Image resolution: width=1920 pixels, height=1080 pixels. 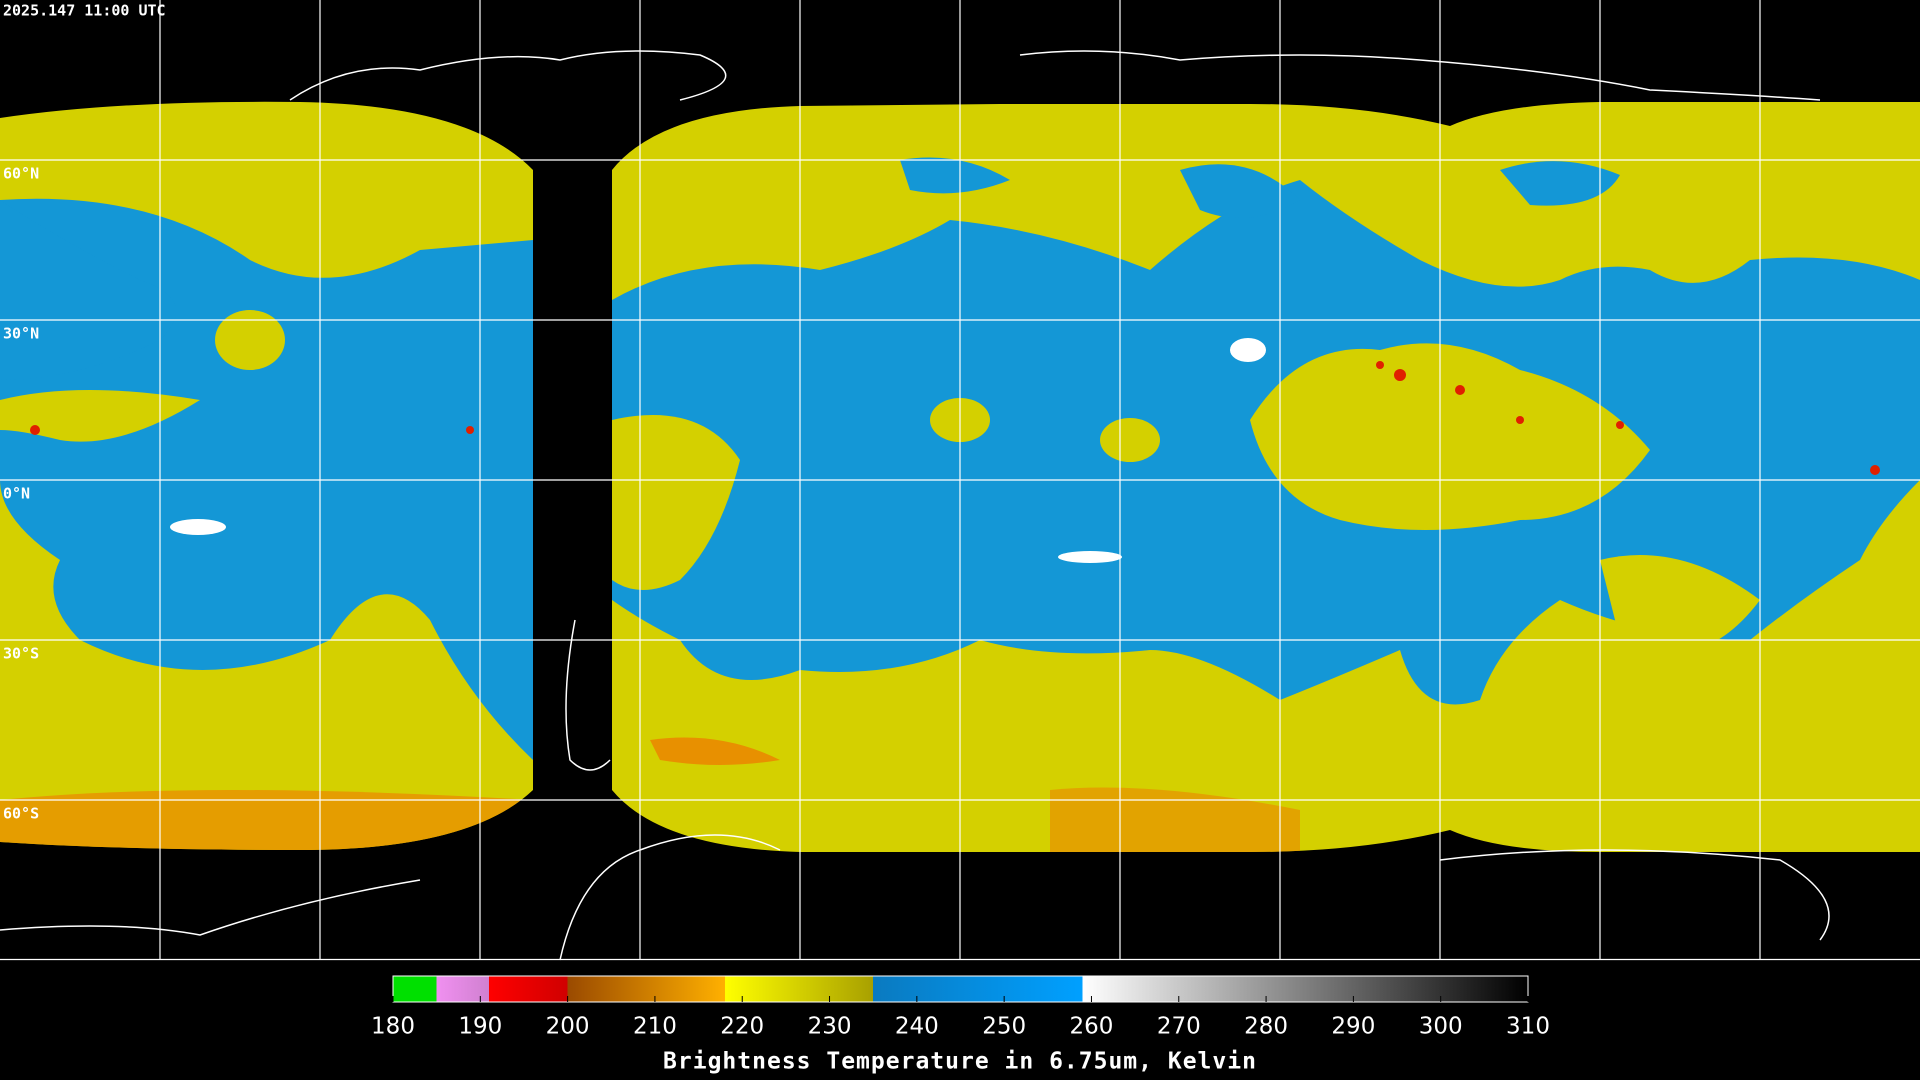 I want to click on colorbar-tick-label: 240, so click(x=917, y=1027).